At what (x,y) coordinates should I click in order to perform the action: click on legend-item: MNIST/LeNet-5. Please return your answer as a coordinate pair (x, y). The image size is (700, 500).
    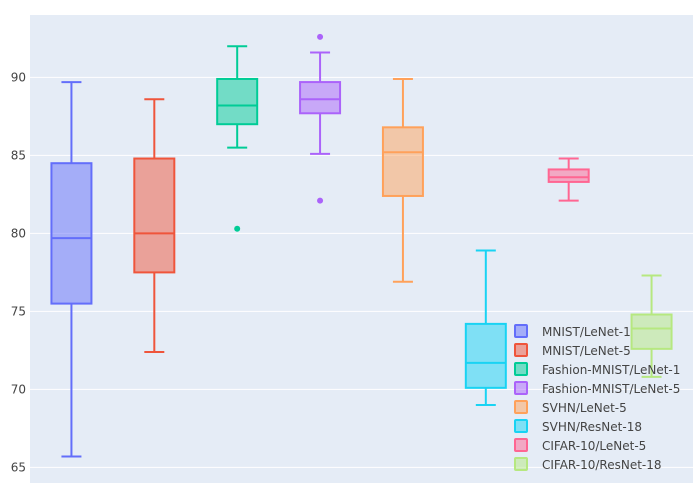
    Looking at the image, I should click on (572, 350).